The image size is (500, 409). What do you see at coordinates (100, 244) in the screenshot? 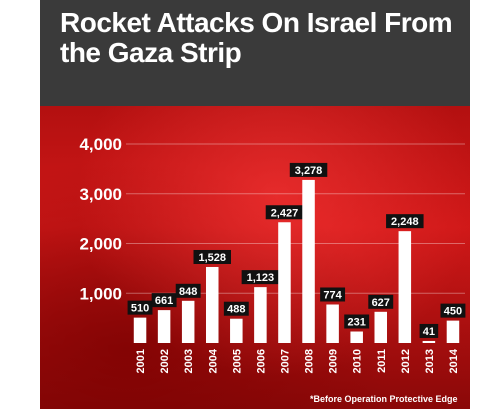
I see `y-tick-label: 2,000` at bounding box center [100, 244].